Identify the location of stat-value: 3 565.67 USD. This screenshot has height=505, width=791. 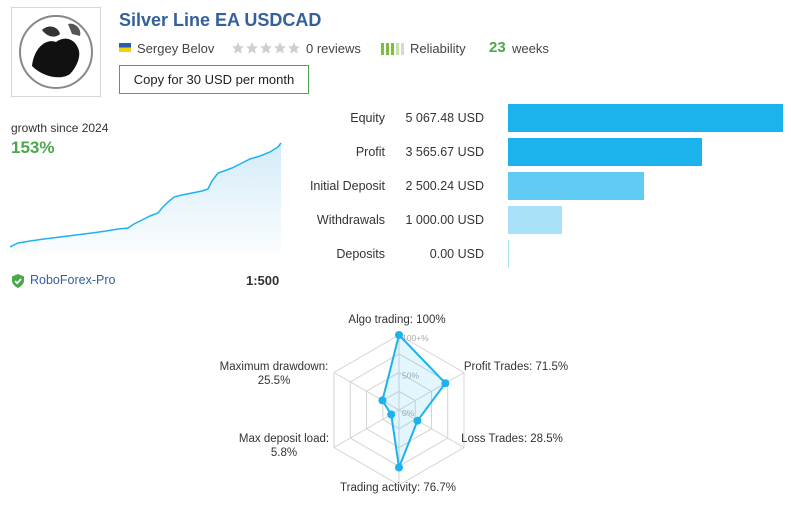
(444, 152).